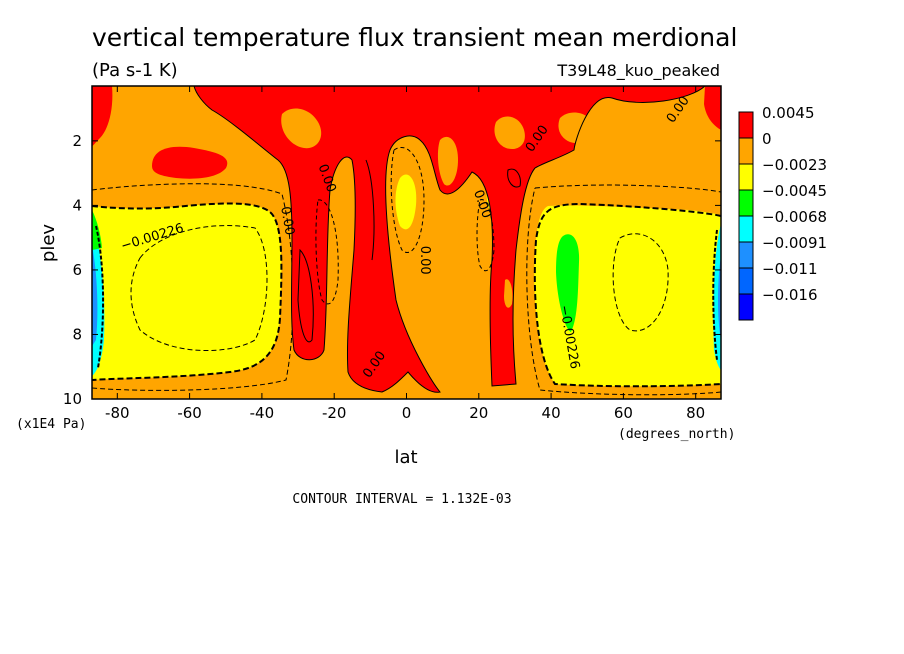 This screenshot has width=904, height=654. I want to click on dashed-contour-north-outer, so click(623, 290).